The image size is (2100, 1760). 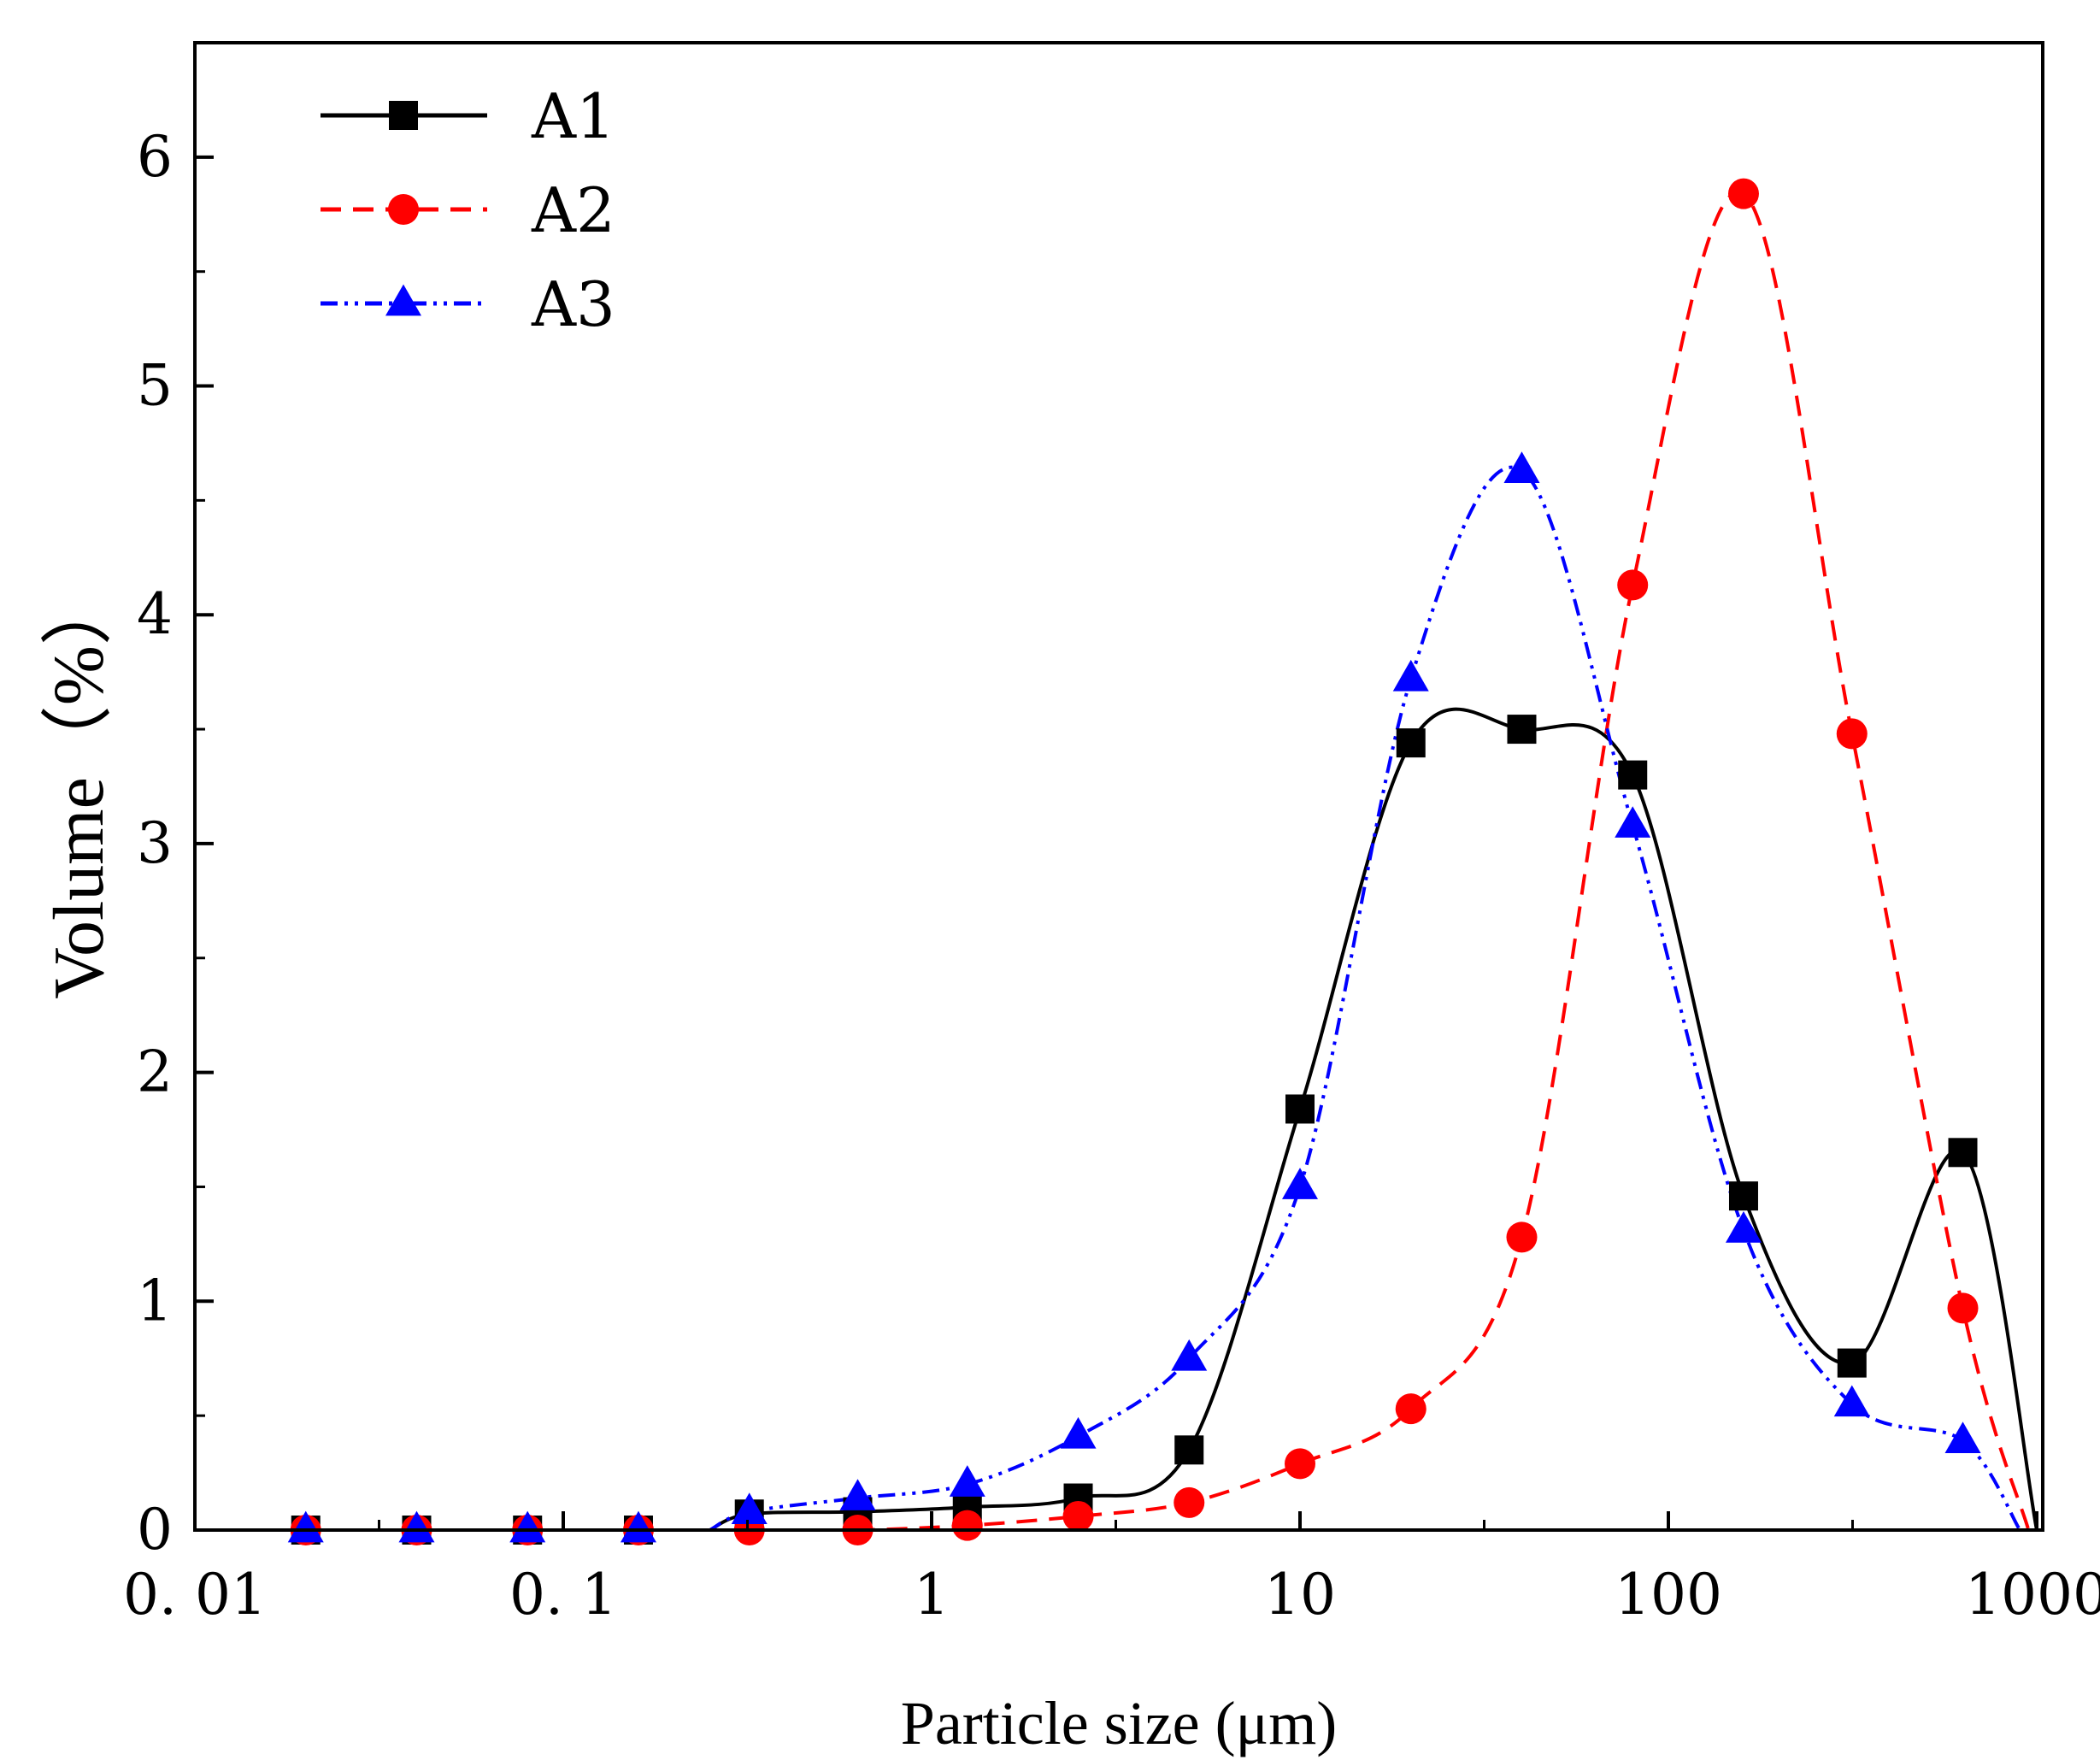 I want to click on legend-label-a2: A2, so click(x=573, y=210).